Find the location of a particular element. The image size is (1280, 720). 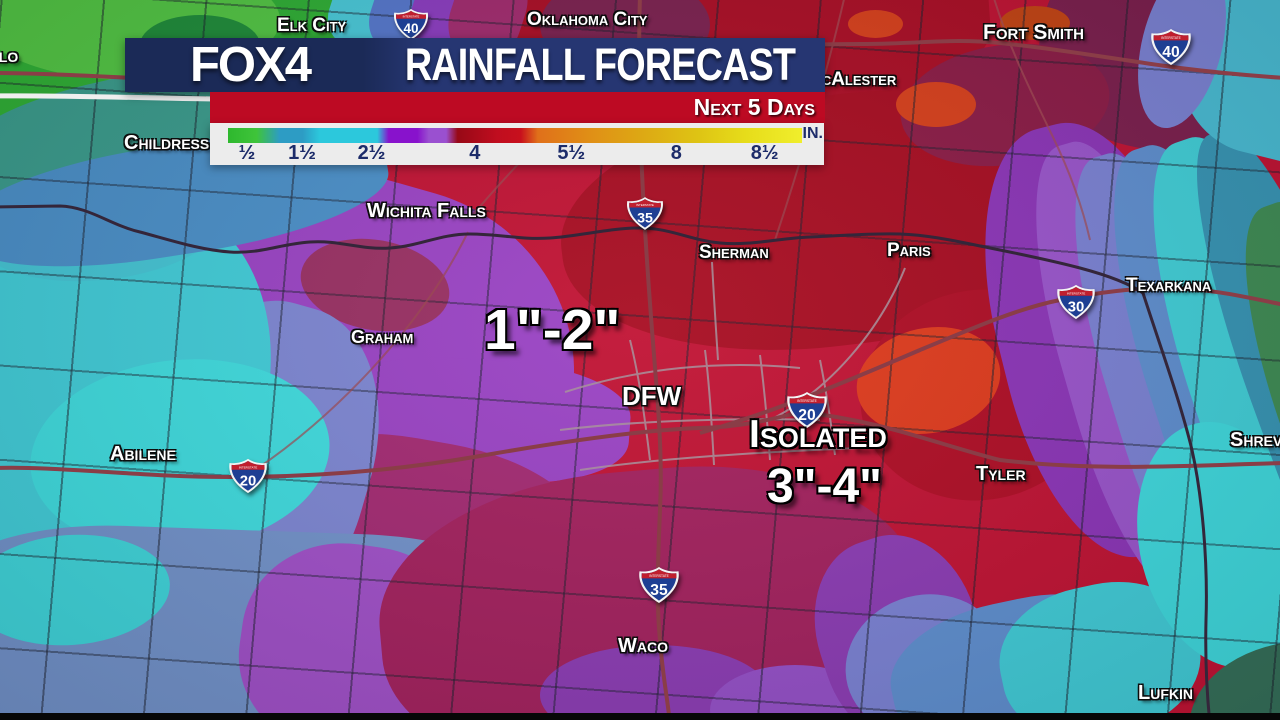

city-label-childress: Childress is located at coordinates (167, 143).